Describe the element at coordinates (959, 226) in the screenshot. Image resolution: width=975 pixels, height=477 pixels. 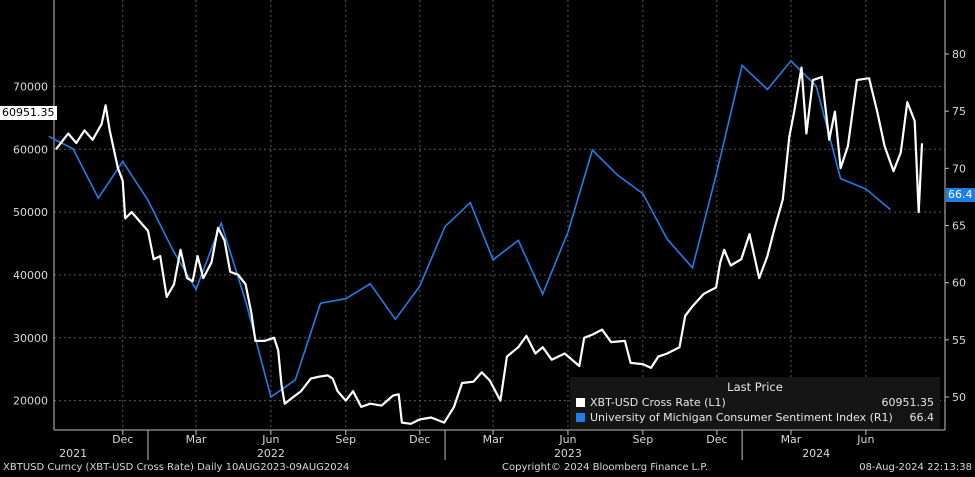
I see `right-tick-label: 65` at that location.